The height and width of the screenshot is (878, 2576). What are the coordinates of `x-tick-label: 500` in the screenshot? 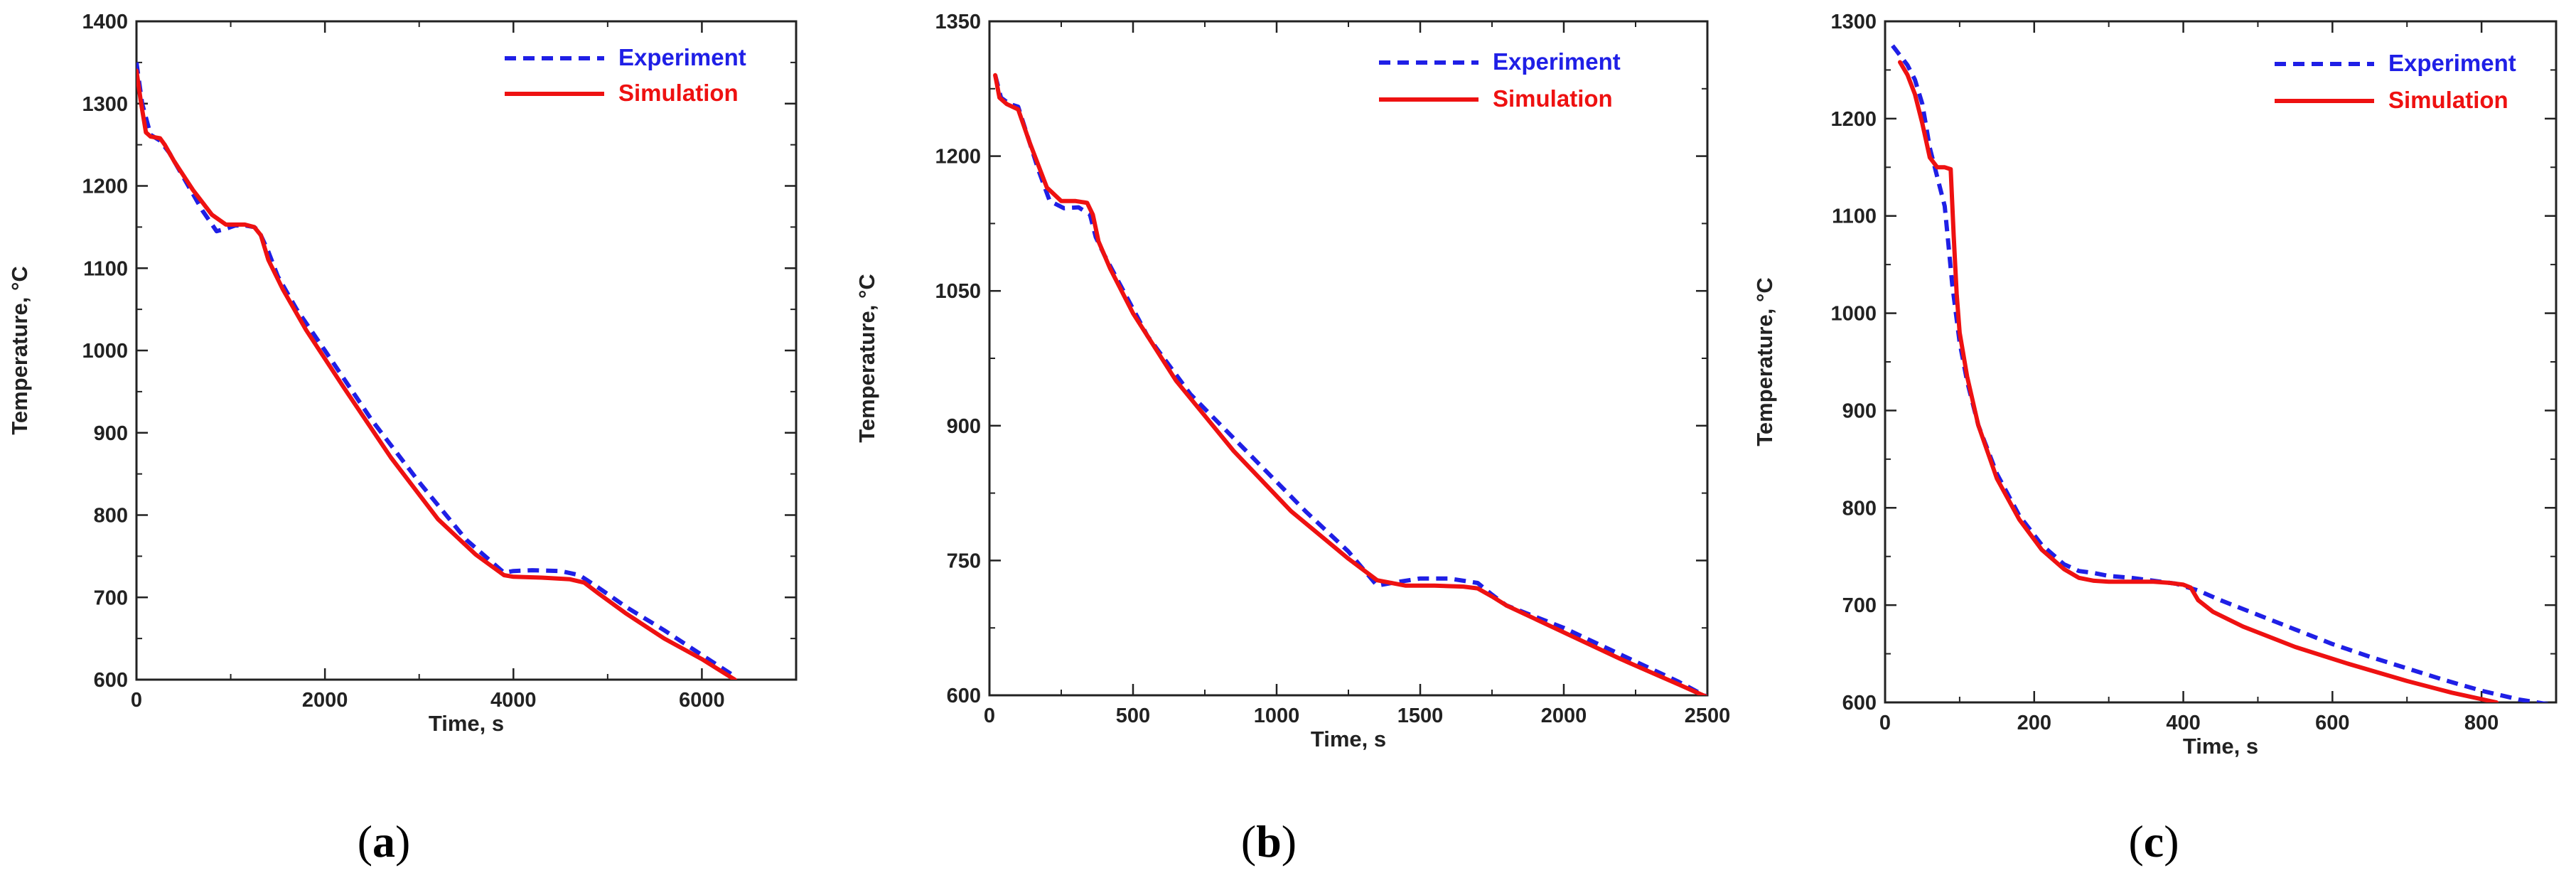 It's located at (1133, 716).